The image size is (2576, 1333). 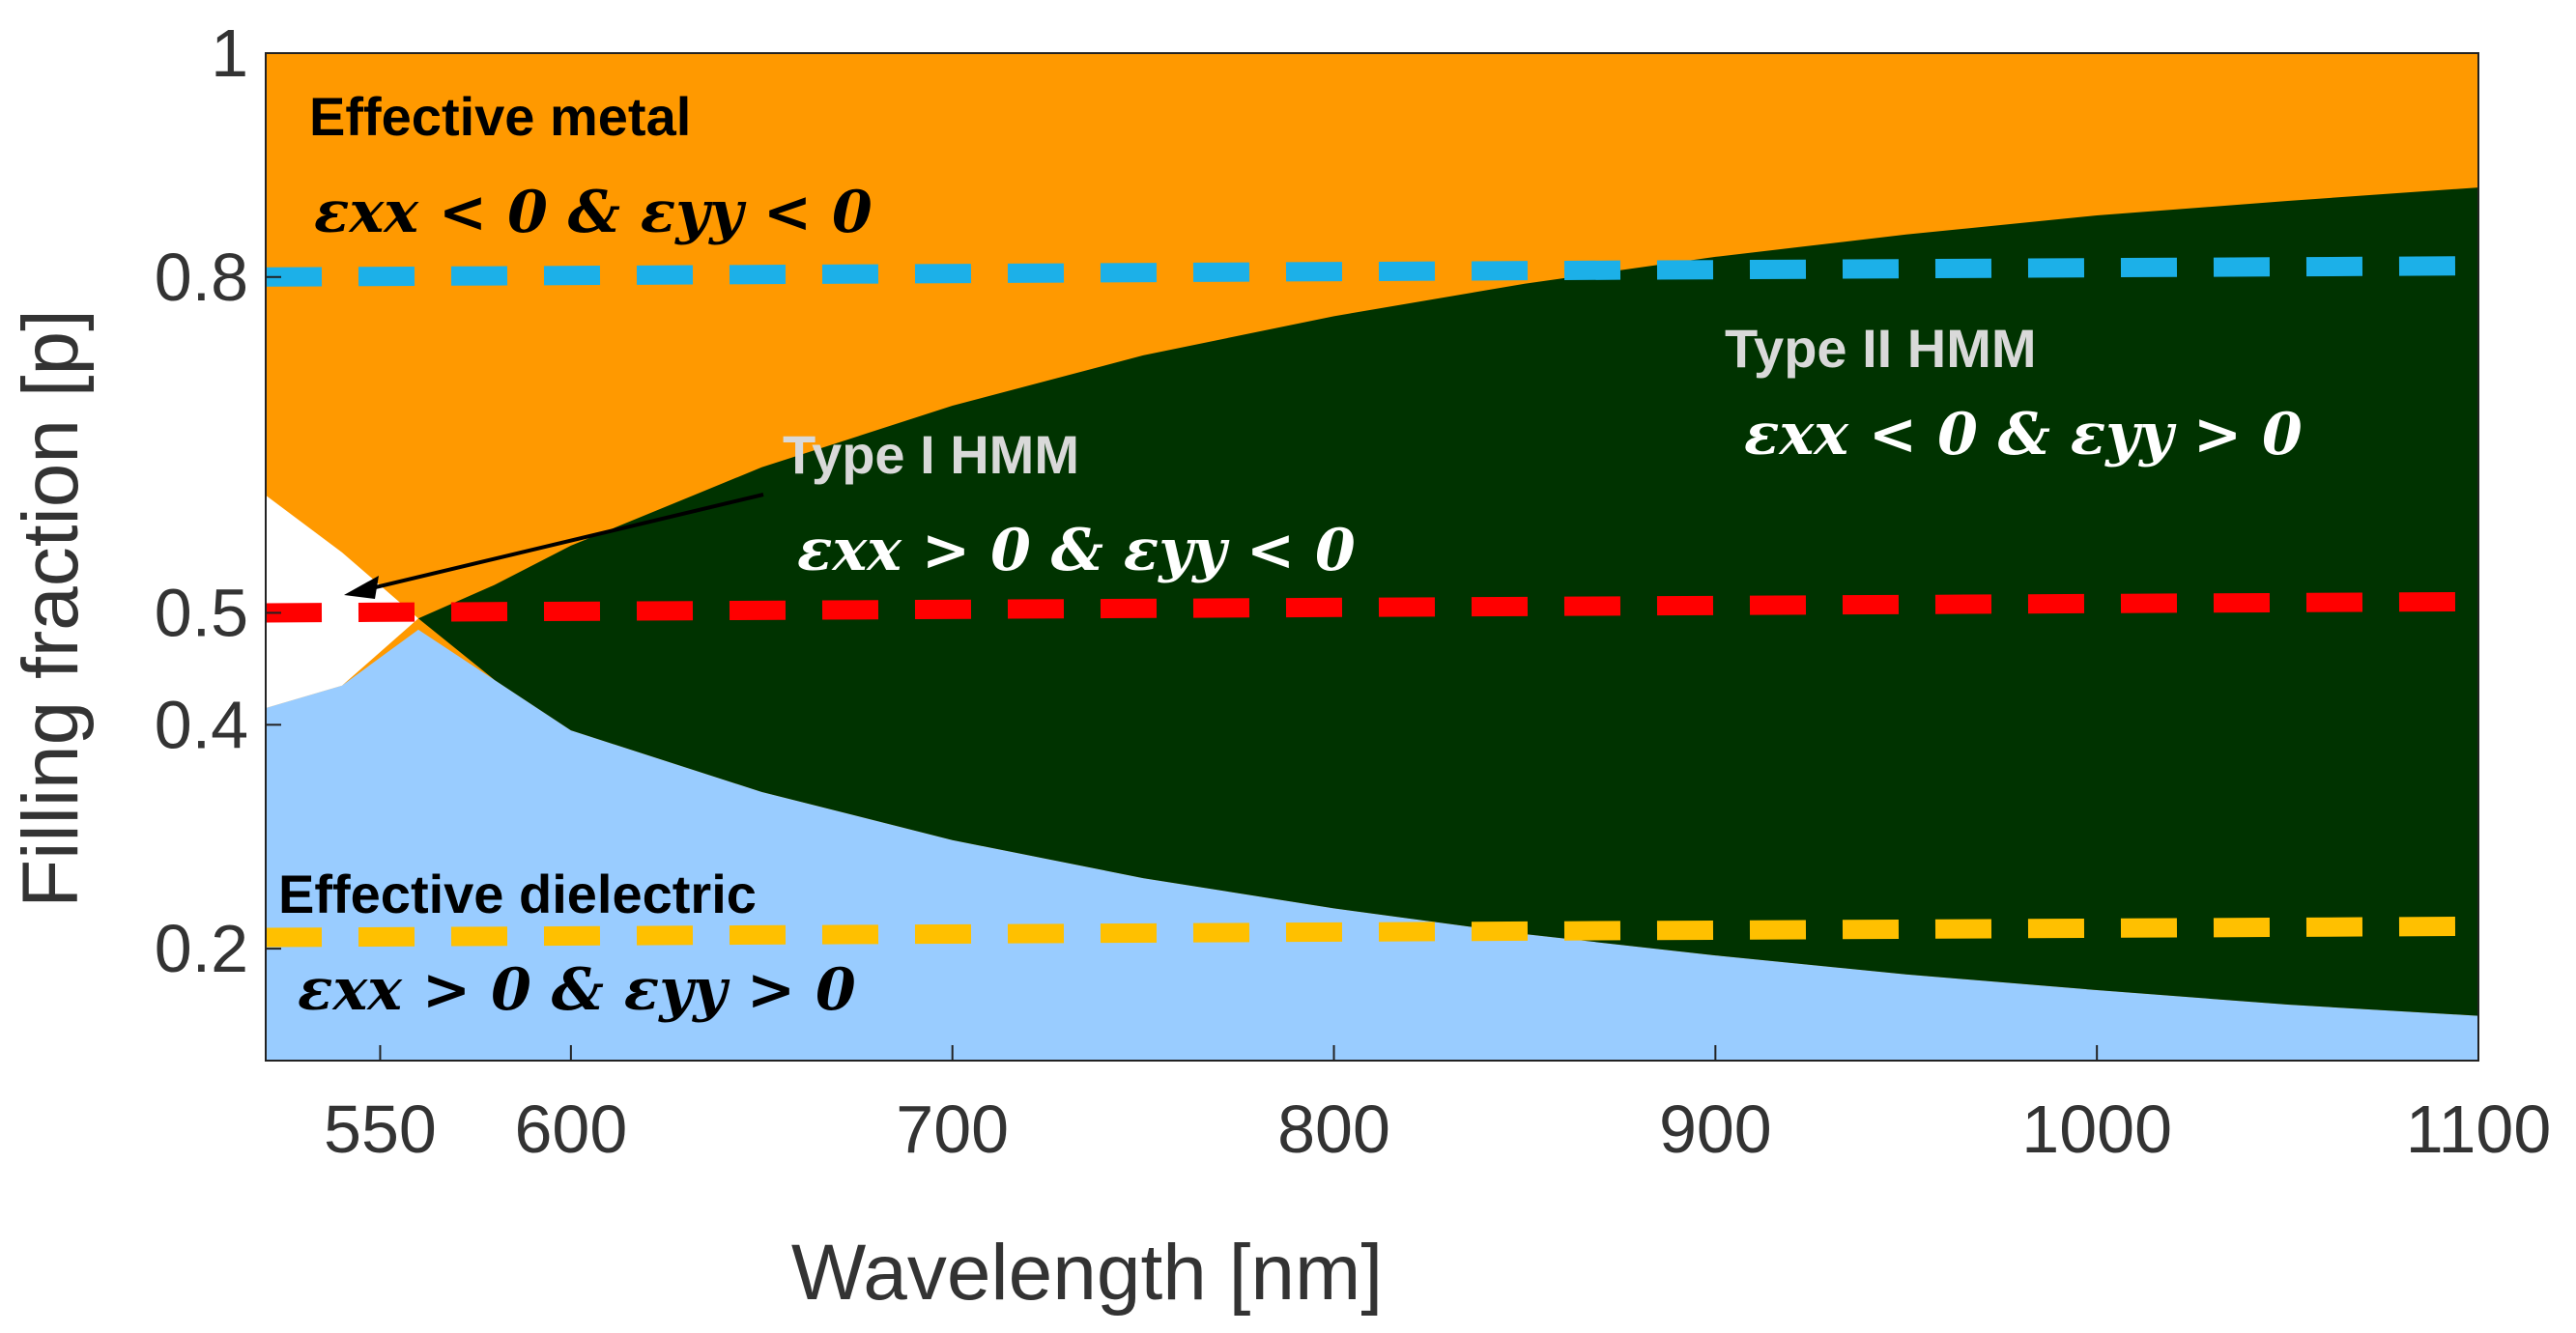 I want to click on x-tick-label: 550, so click(x=381, y=1129).